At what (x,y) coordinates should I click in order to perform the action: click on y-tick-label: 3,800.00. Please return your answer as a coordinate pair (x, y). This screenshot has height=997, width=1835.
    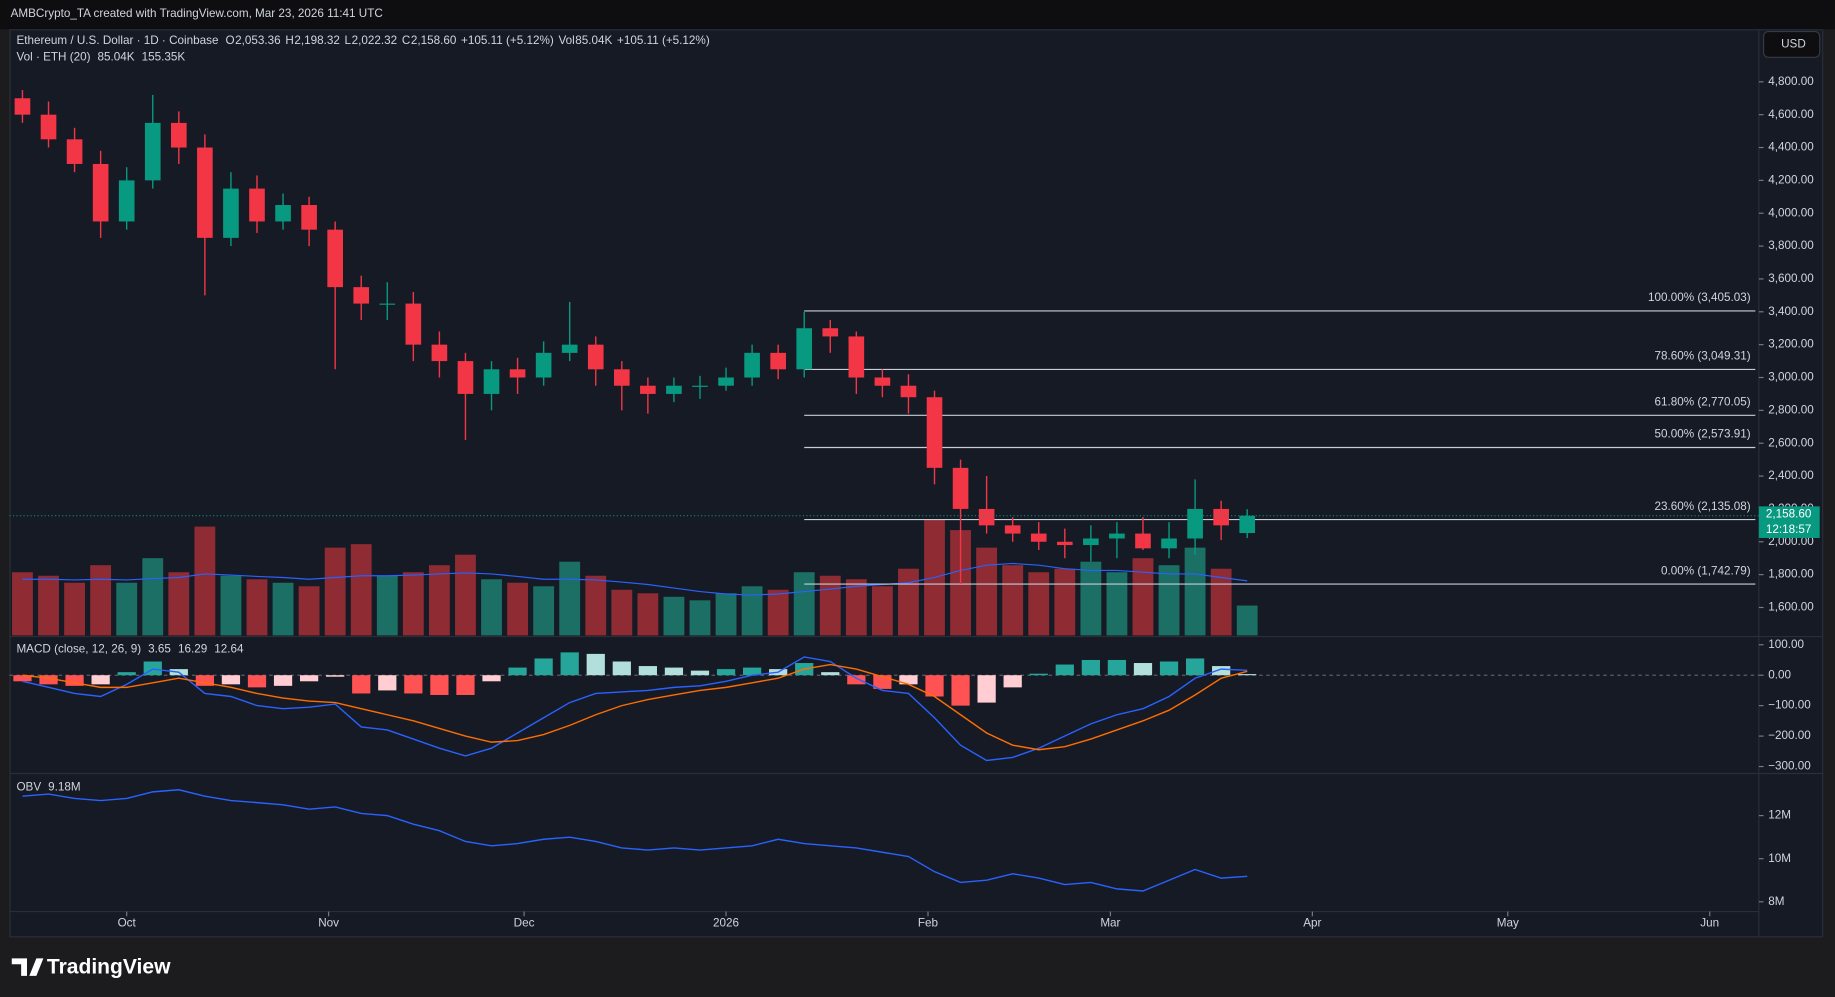
    Looking at the image, I should click on (1791, 245).